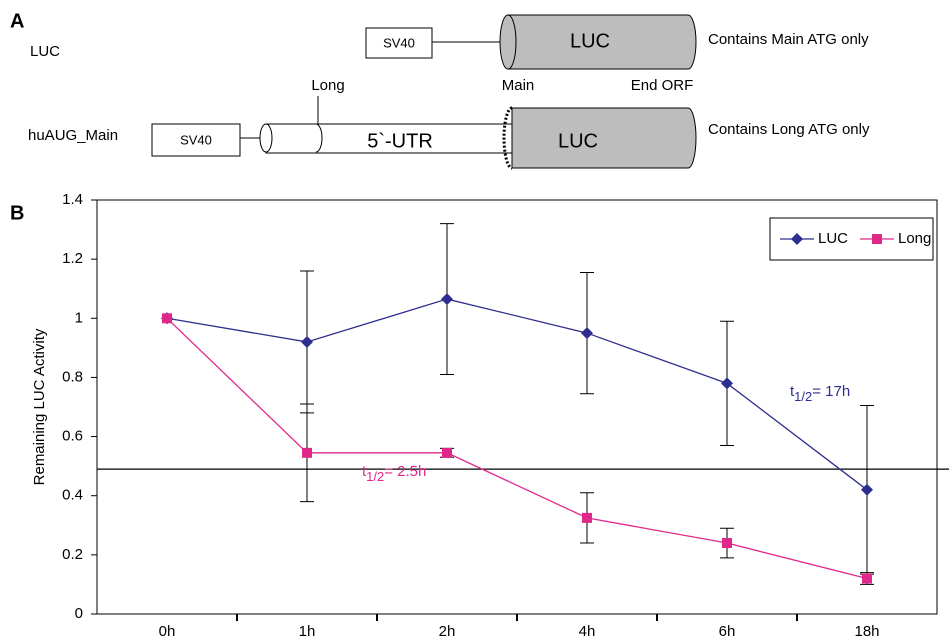 The height and width of the screenshot is (644, 949). What do you see at coordinates (79, 613) in the screenshot?
I see `y-tick-label: 0` at bounding box center [79, 613].